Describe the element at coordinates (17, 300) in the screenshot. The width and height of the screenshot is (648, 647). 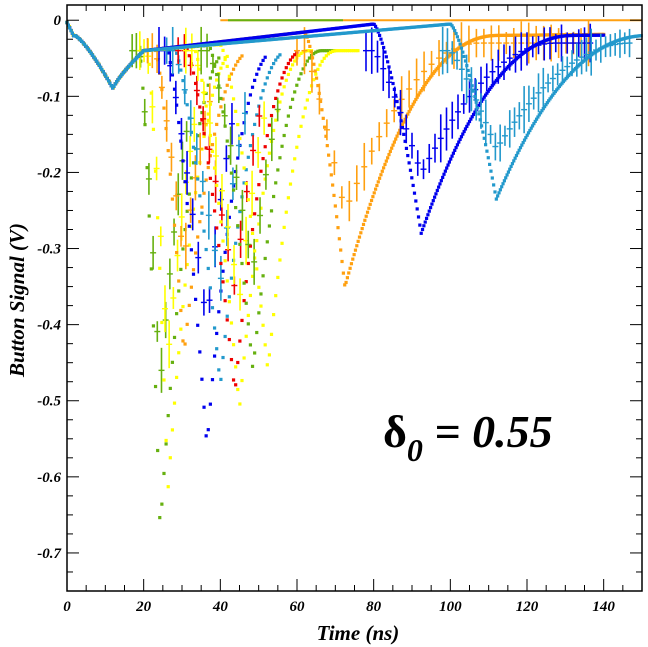
I see `y-axis-title: Button Signal (V)` at that location.